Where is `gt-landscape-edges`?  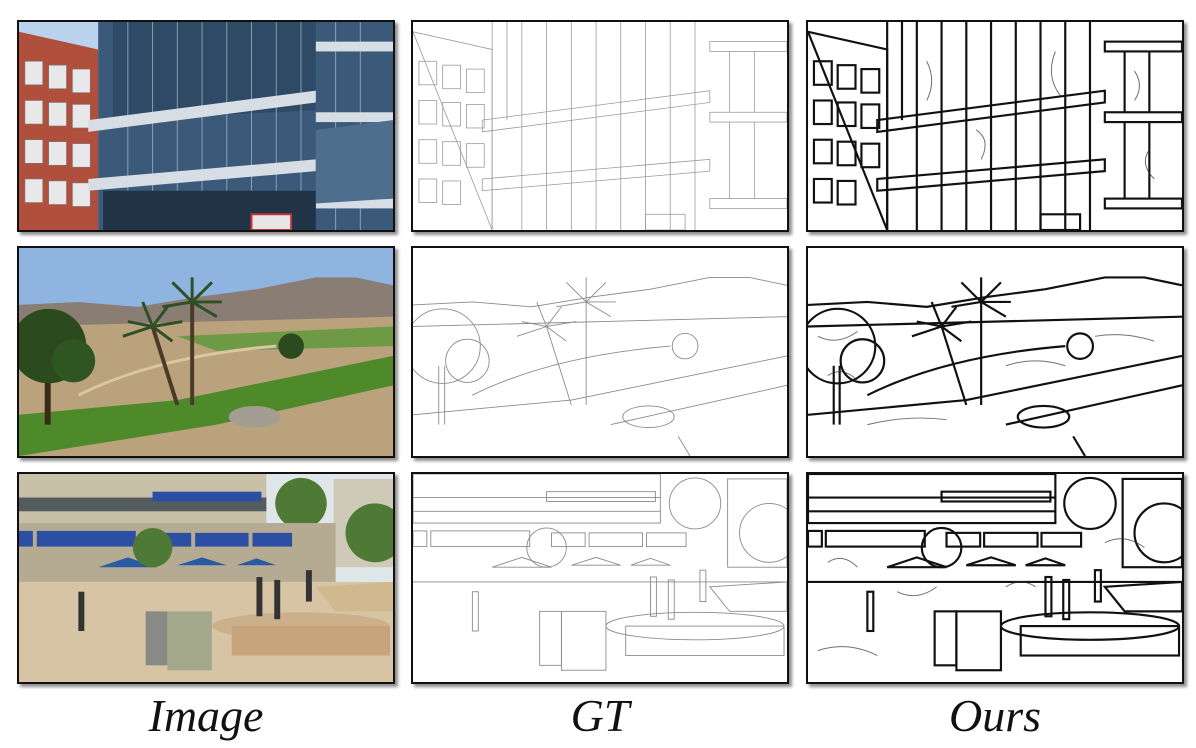
gt-landscape-edges is located at coordinates (600, 352).